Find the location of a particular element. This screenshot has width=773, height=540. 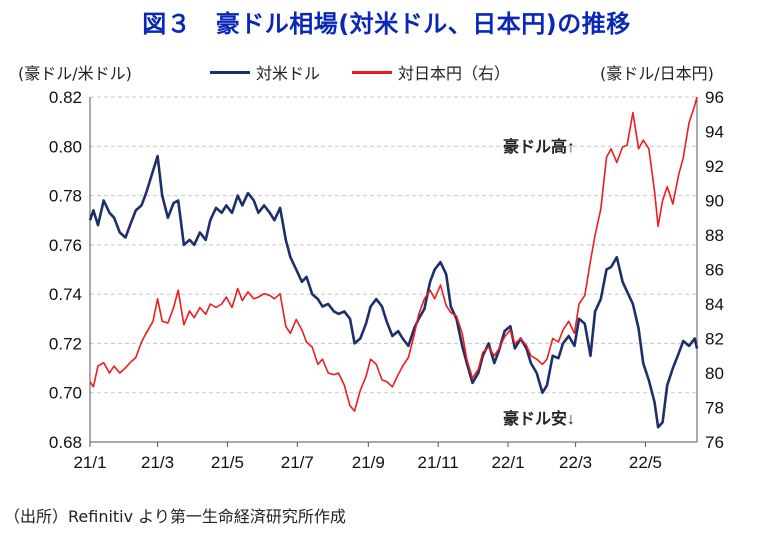

y-left-tick-label: 0.74 is located at coordinates (65, 294).